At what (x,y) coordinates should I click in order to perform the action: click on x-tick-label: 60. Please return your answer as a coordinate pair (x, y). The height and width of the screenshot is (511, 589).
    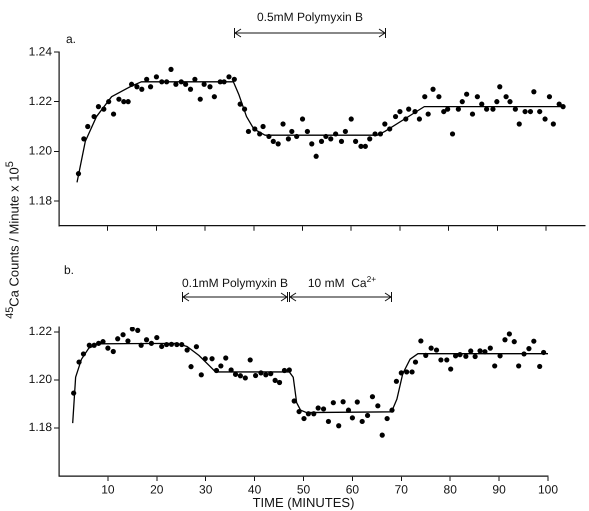
    Looking at the image, I should click on (353, 489).